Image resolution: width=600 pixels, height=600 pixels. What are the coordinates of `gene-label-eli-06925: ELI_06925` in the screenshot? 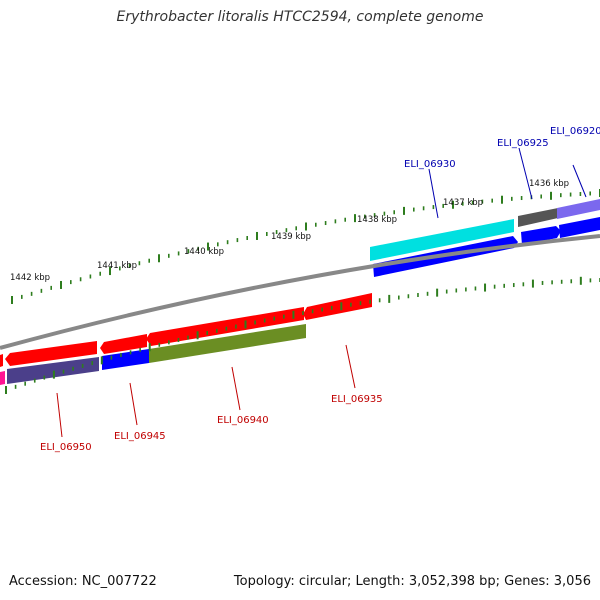 It's located at (523, 143).